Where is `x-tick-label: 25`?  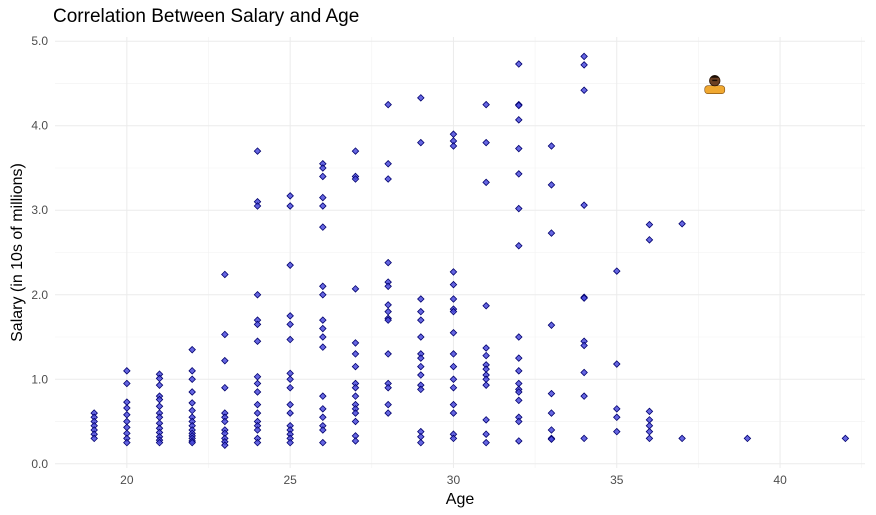 x-tick-label: 25 is located at coordinates (290, 480).